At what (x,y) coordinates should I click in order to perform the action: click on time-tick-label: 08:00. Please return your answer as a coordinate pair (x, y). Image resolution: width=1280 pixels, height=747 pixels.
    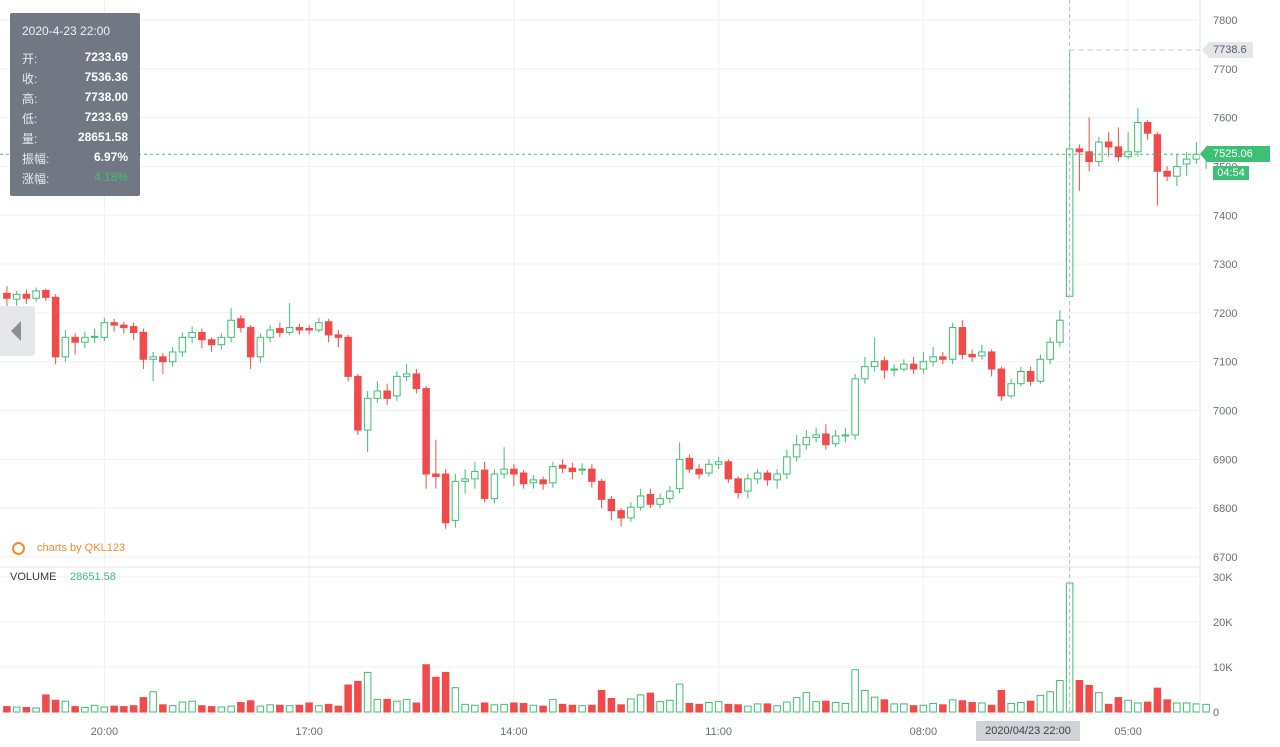
    Looking at the image, I should click on (924, 732).